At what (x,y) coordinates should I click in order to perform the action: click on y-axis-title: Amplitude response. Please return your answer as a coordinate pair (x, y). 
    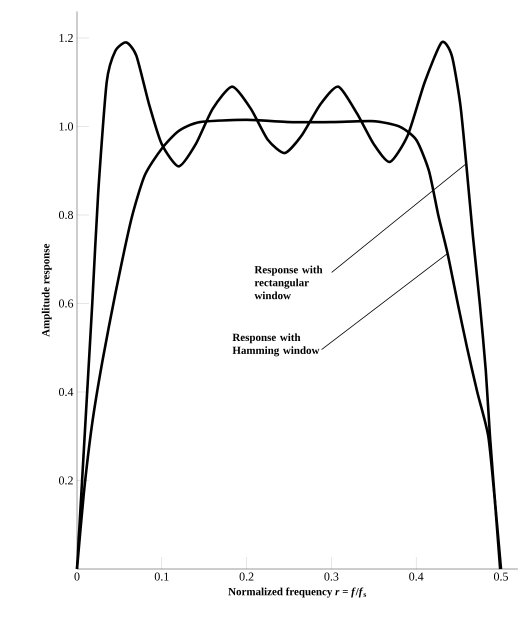
    Looking at the image, I should click on (47, 290).